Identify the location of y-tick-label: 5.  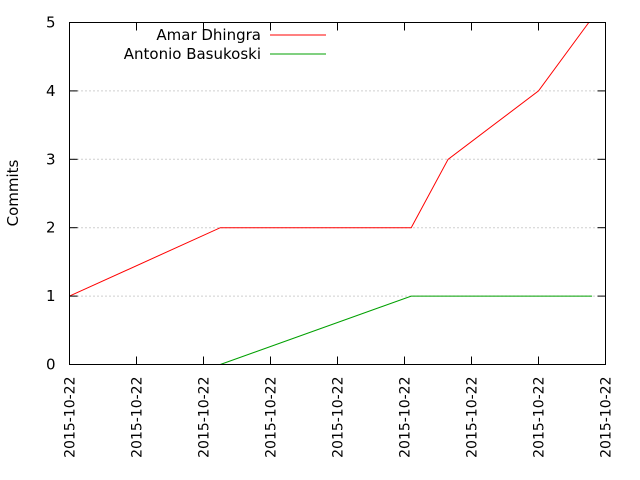
(51, 23).